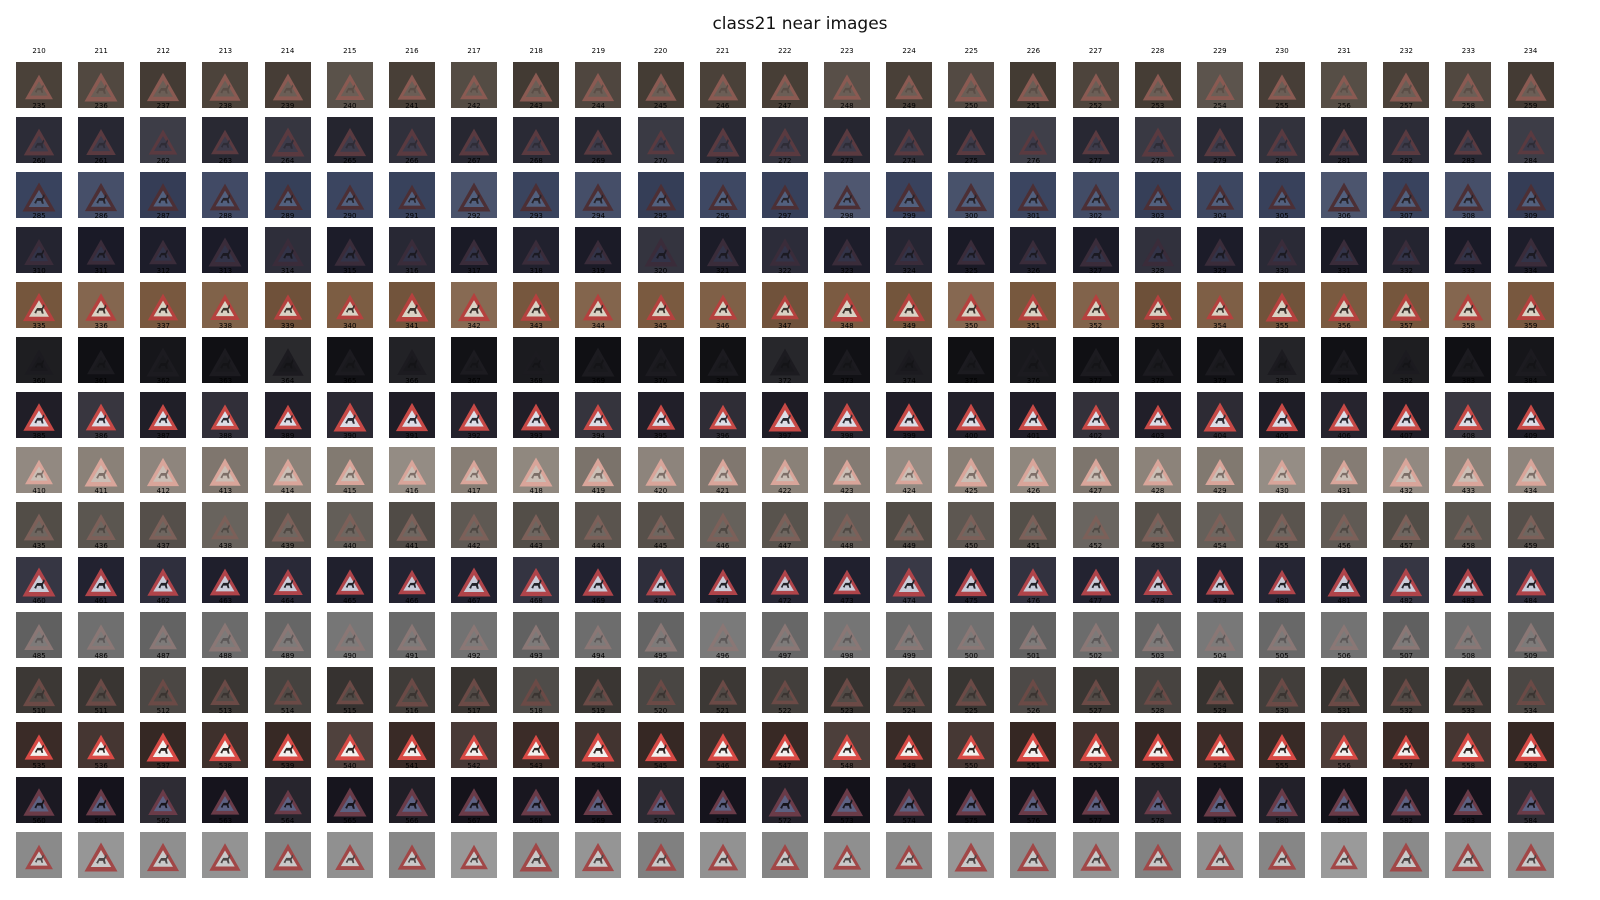 This screenshot has height=900, width=1600. What do you see at coordinates (1530, 601) in the screenshot?
I see `thumbnail-index-label: 484` at bounding box center [1530, 601].